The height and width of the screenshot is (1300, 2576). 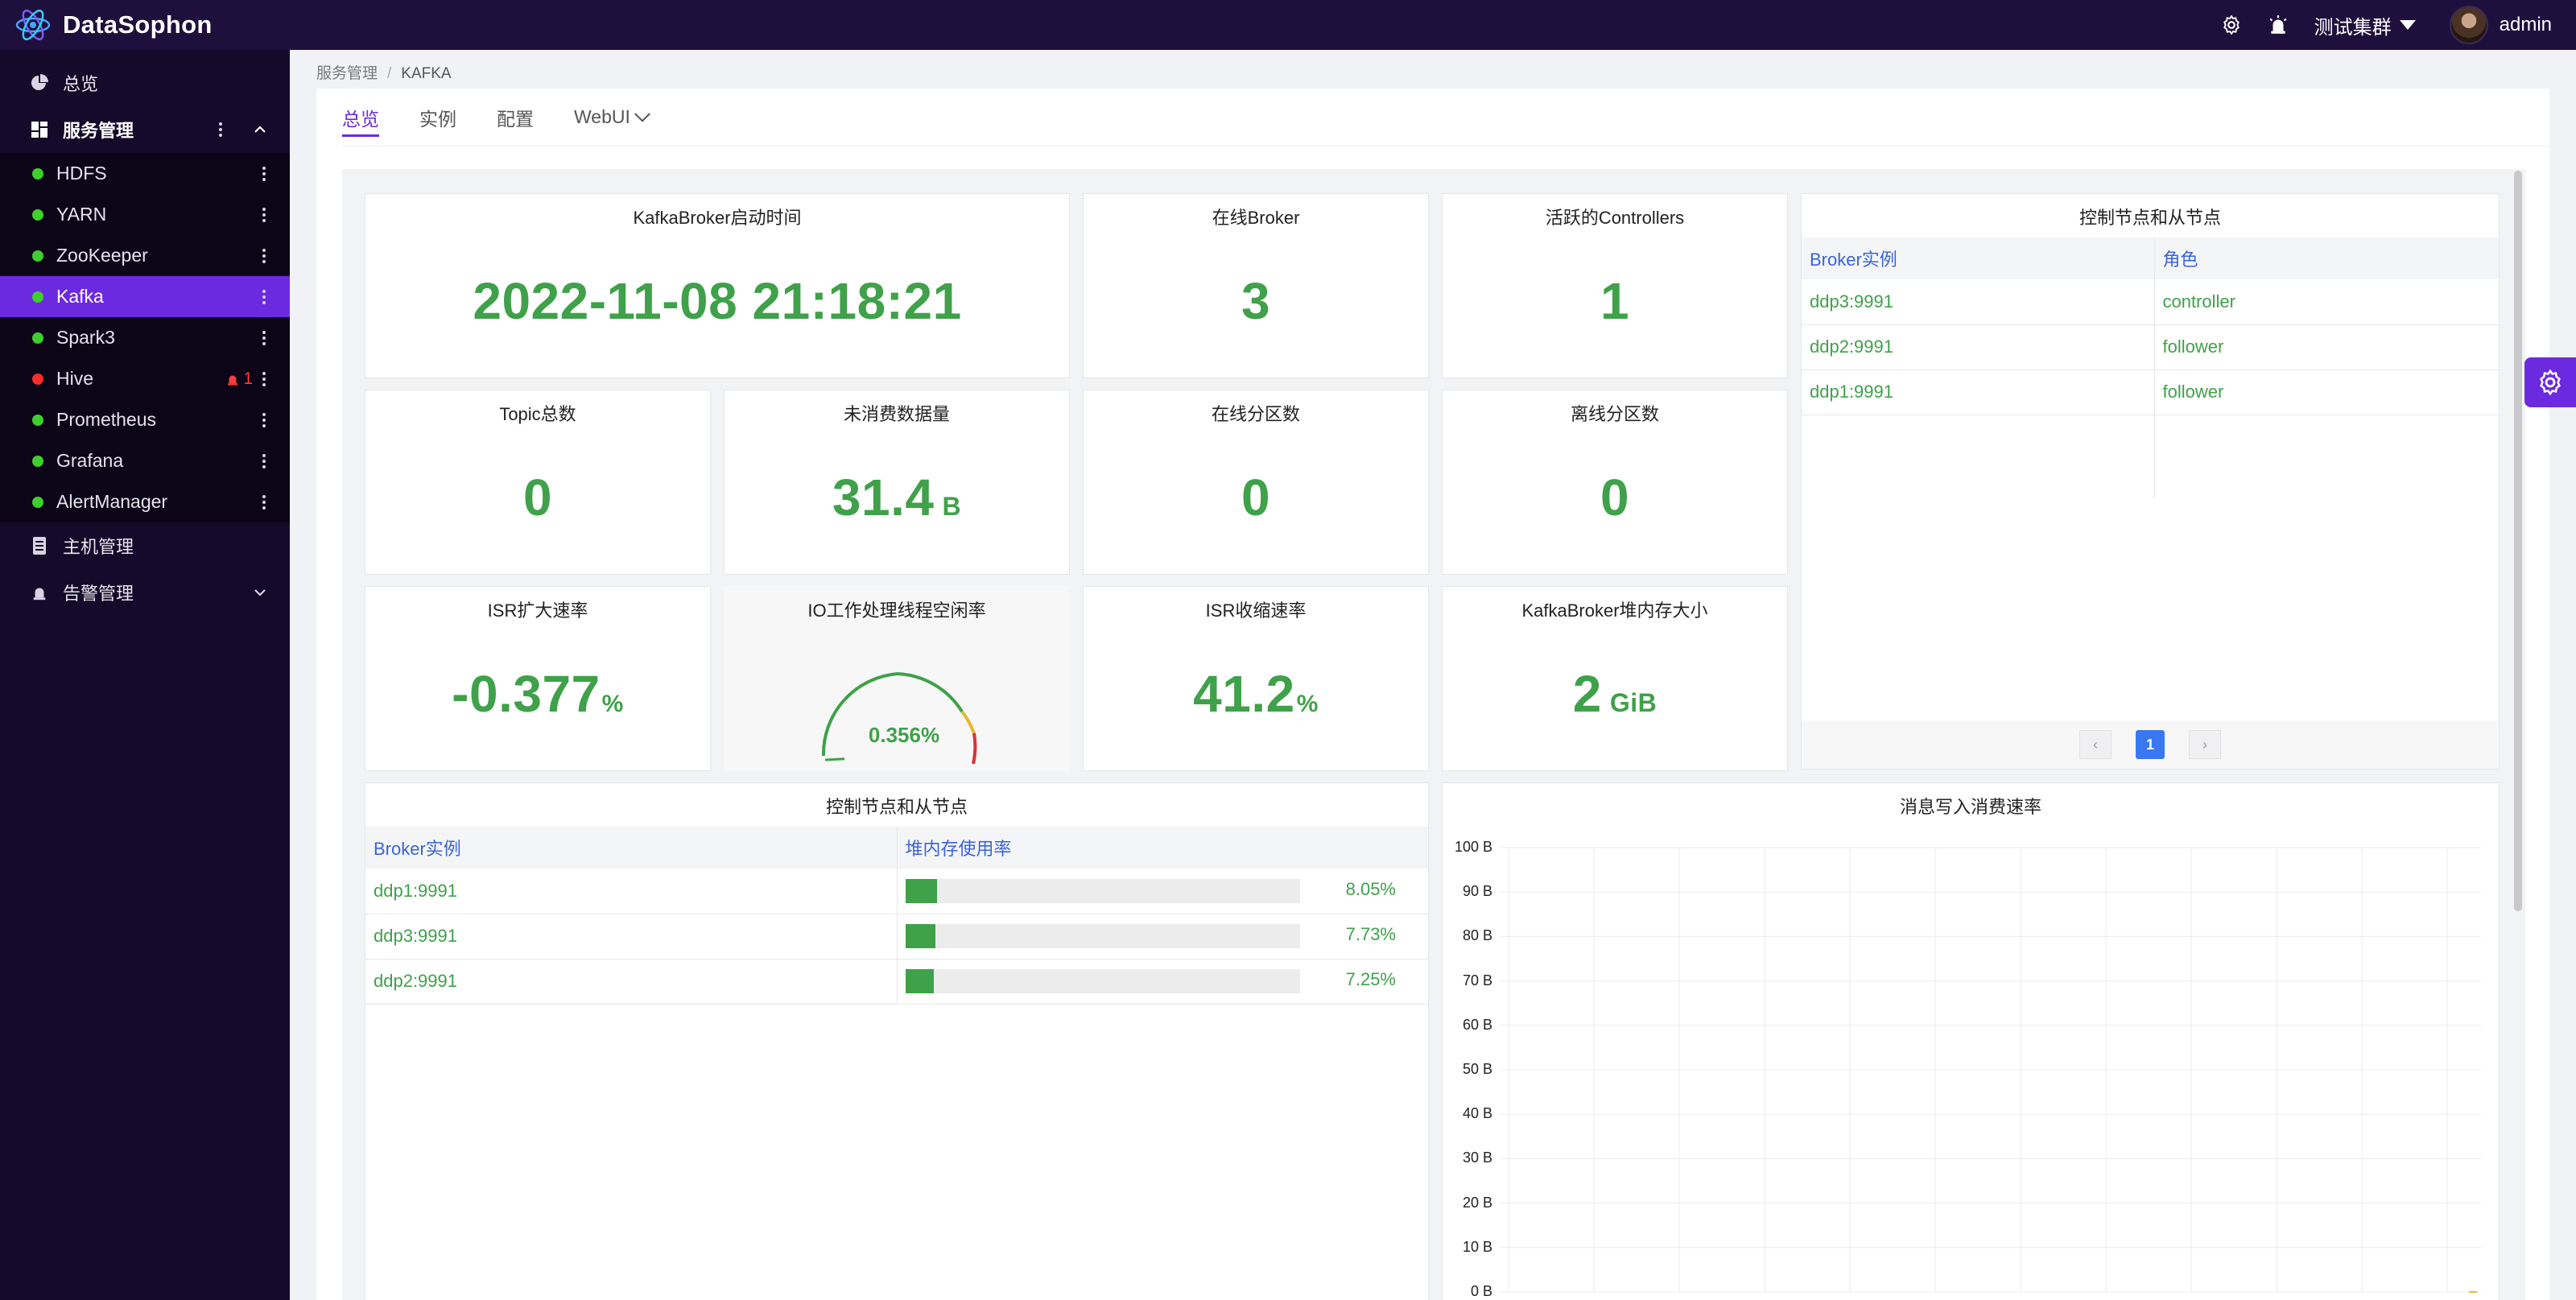 I want to click on tab-webui: WebUI, so click(x=612, y=118).